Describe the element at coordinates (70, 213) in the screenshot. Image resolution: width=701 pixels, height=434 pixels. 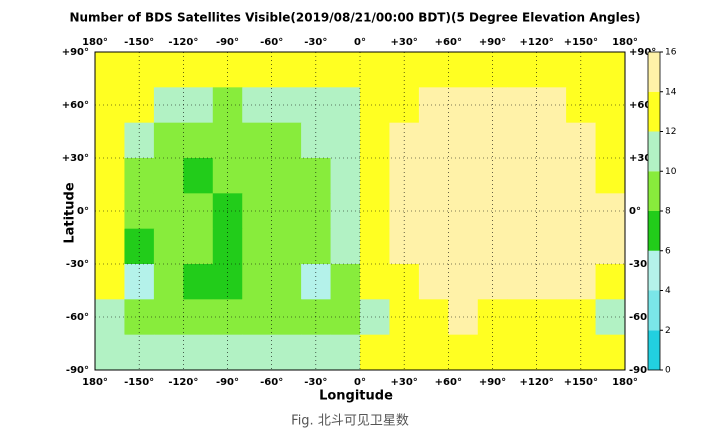
I see `y-axis-label: Latitude` at that location.